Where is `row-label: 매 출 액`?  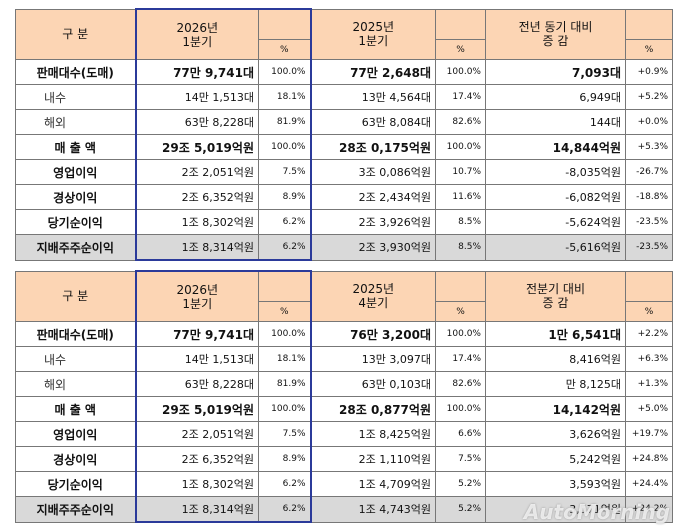
row-label: 매 출 액 is located at coordinates (75, 409).